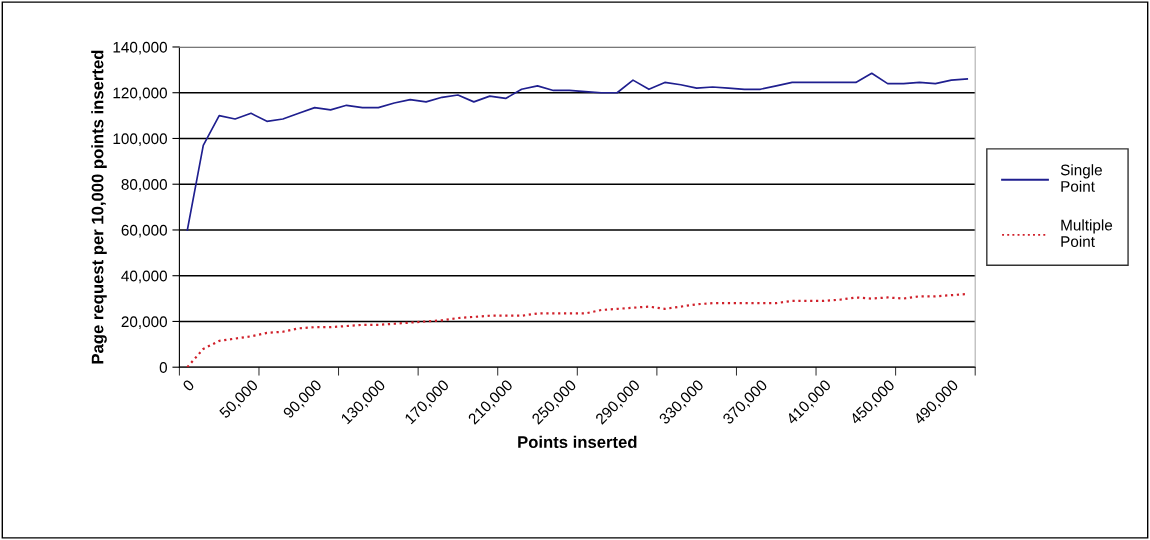 This screenshot has height=540, width=1150. Describe the element at coordinates (144, 277) in the screenshot. I see `y-tick-label: 40,000` at that location.